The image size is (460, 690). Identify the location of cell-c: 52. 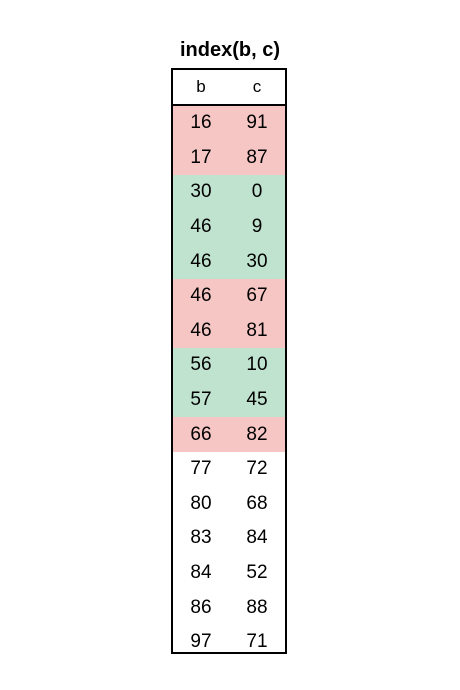
(257, 573).